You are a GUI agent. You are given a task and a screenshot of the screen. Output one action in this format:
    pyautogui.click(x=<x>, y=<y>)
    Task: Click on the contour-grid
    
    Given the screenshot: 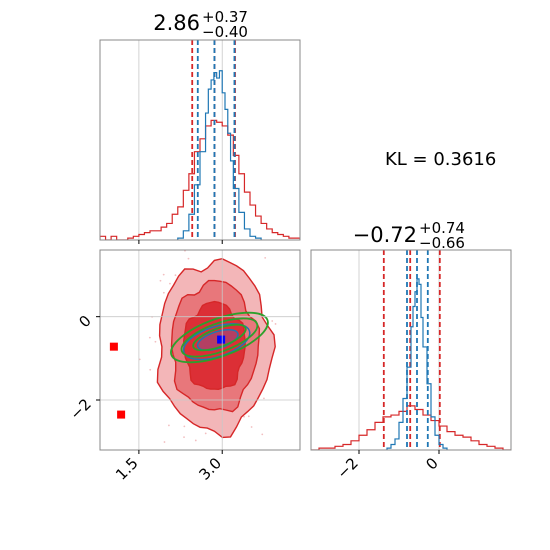 What is the action you would take?
    pyautogui.click(x=200, y=350)
    